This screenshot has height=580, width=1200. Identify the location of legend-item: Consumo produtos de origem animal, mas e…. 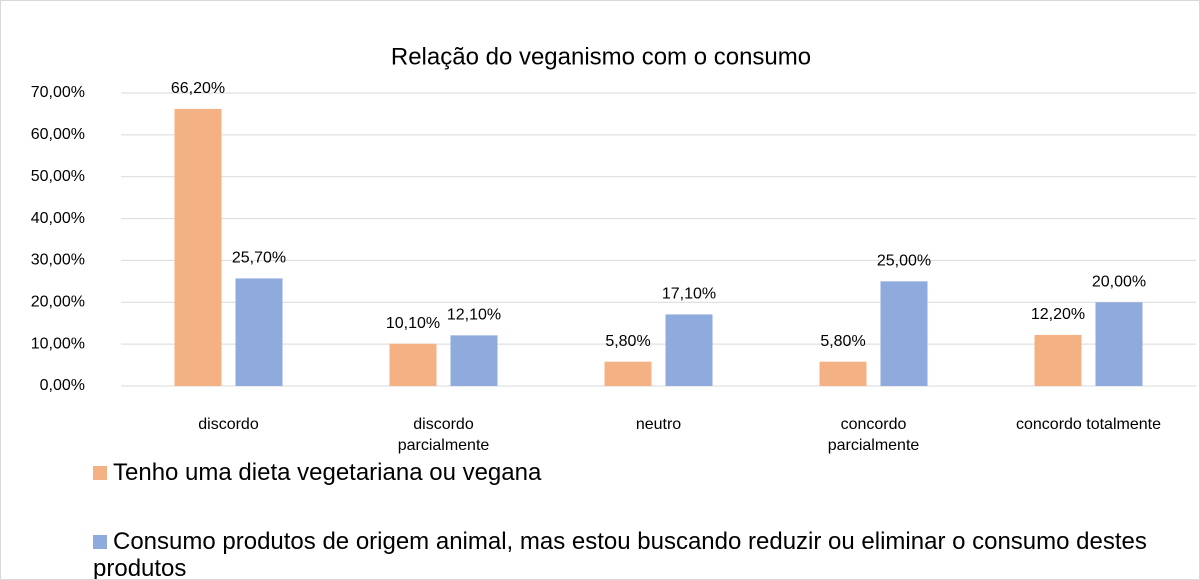
(633, 554).